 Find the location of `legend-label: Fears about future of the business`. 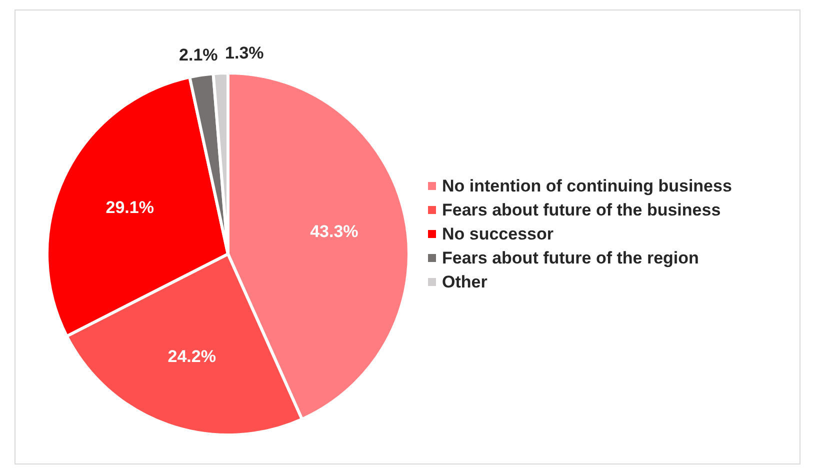

legend-label: Fears about future of the business is located at coordinates (581, 210).